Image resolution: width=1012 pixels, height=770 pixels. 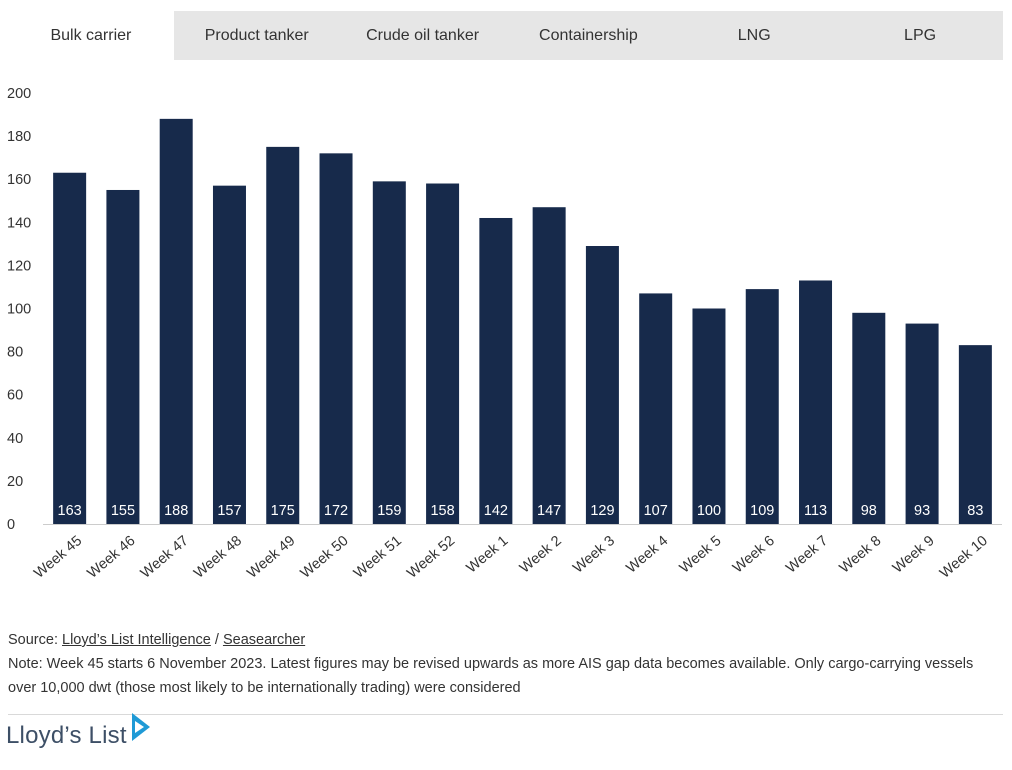 I want to click on bar-value-label: 163, so click(x=70, y=511).